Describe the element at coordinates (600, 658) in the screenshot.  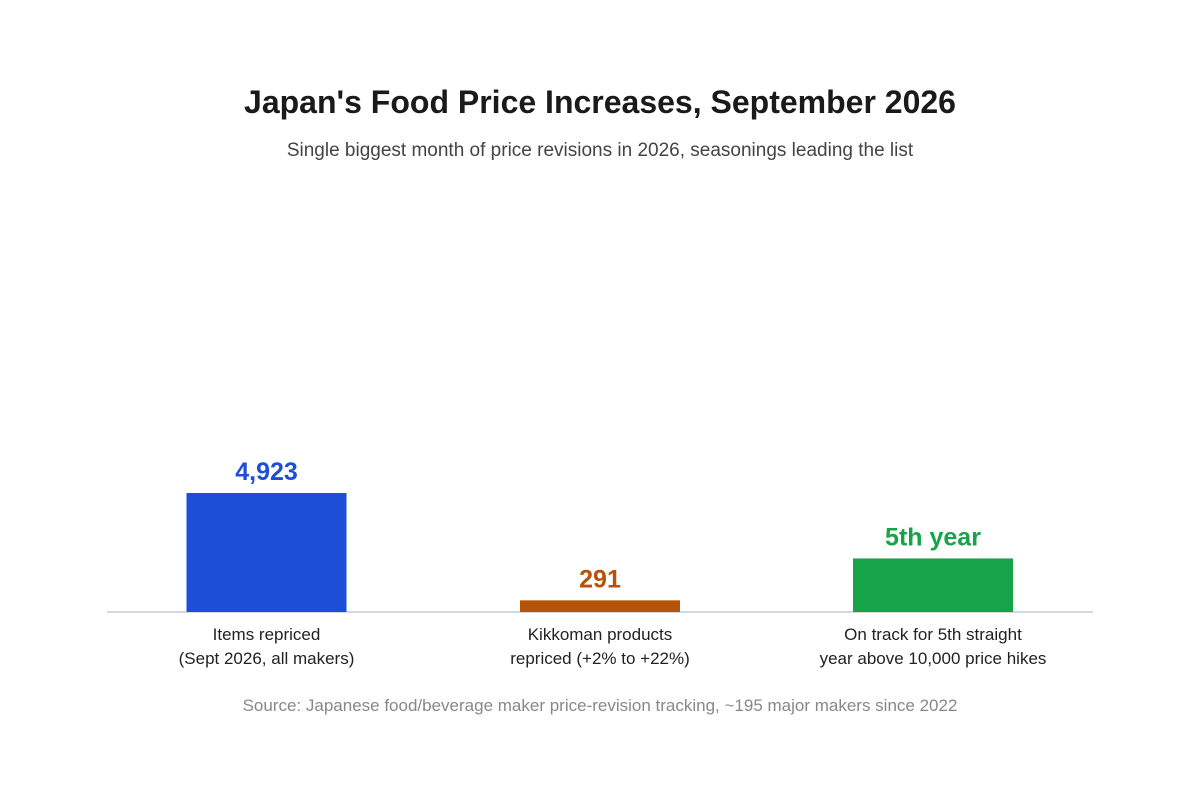
I see `category-label-2-line-2: repriced (+2% to +22%)` at that location.